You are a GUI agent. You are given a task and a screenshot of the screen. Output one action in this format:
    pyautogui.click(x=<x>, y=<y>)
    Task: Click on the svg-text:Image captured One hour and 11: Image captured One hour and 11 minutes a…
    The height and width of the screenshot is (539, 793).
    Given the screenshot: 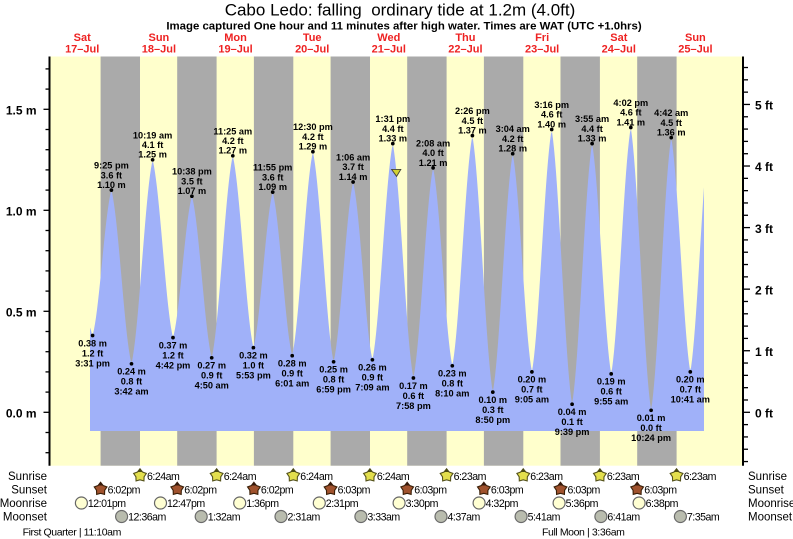 What is the action you would take?
    pyautogui.click(x=403, y=27)
    